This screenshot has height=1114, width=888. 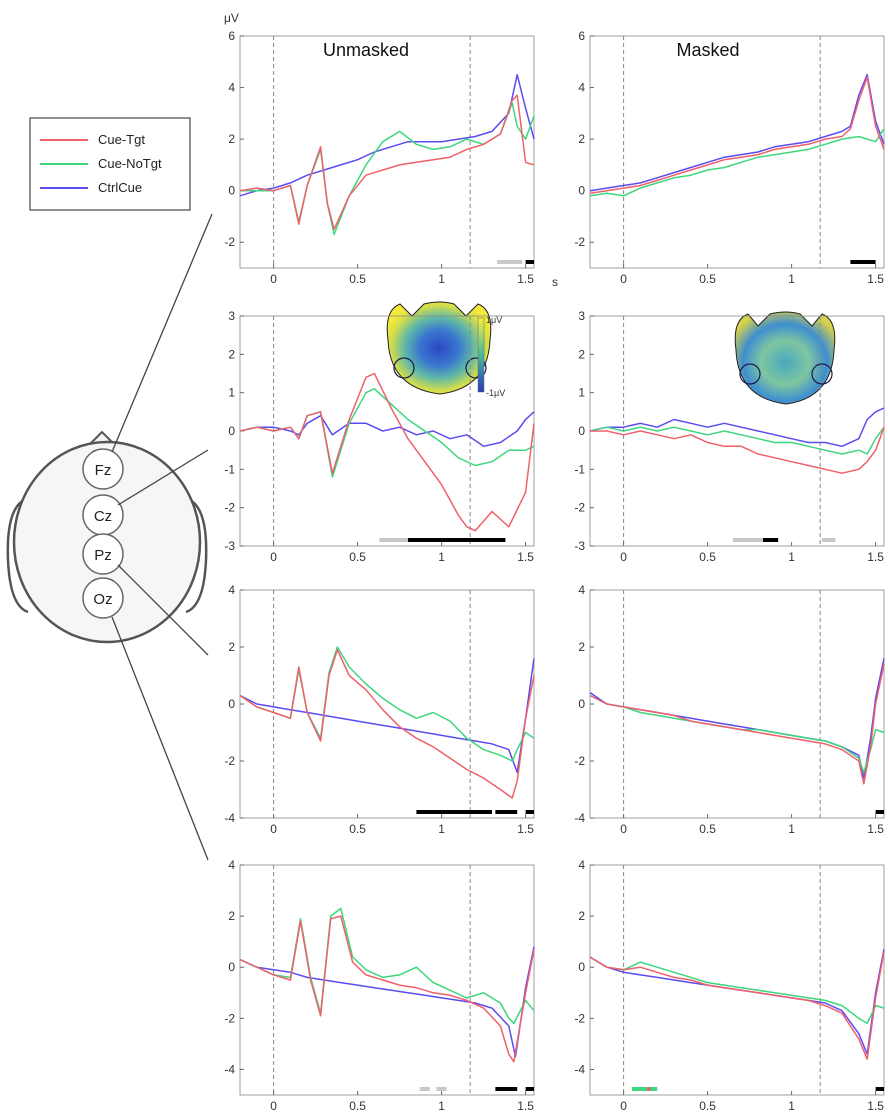 I want to click on chart-oz-unmasked: 0 0.5 1 1.5 4 2 0 -2 -4, so click(x=379, y=985).